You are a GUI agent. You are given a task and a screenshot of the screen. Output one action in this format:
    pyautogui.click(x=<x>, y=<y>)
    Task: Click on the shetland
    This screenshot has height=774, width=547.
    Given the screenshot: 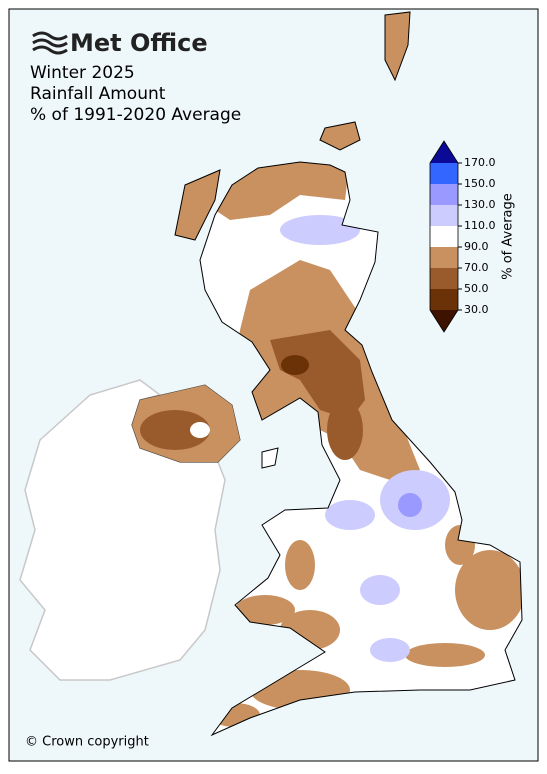 What is the action you would take?
    pyautogui.click(x=397, y=46)
    